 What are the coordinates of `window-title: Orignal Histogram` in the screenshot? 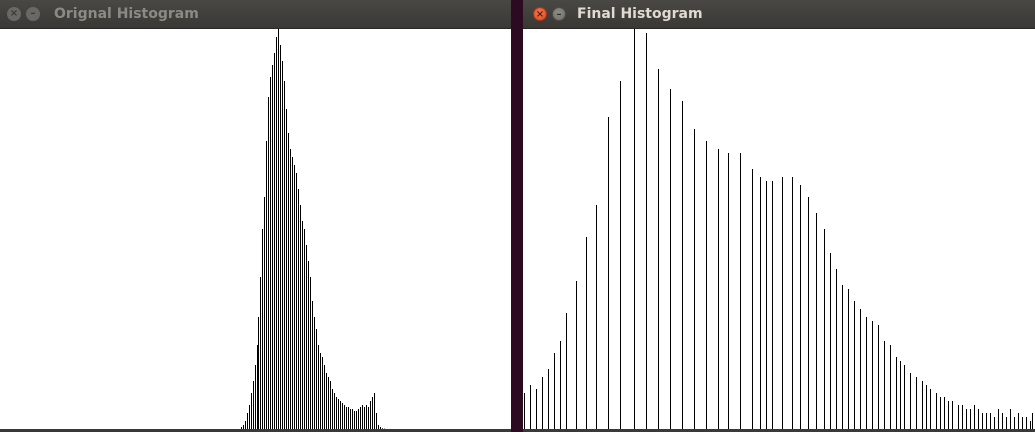 It's located at (126, 14).